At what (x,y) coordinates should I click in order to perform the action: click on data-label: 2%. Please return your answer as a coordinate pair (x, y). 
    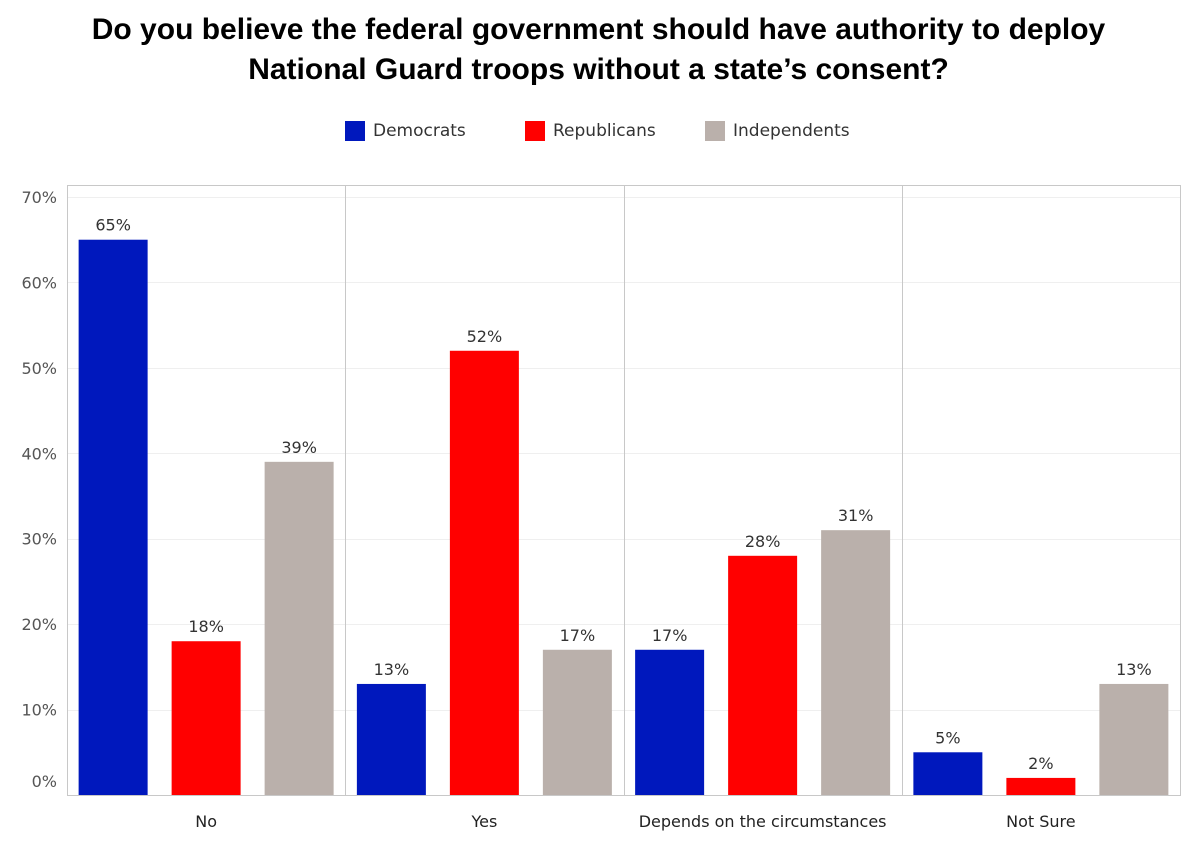
    Looking at the image, I should click on (1040, 763).